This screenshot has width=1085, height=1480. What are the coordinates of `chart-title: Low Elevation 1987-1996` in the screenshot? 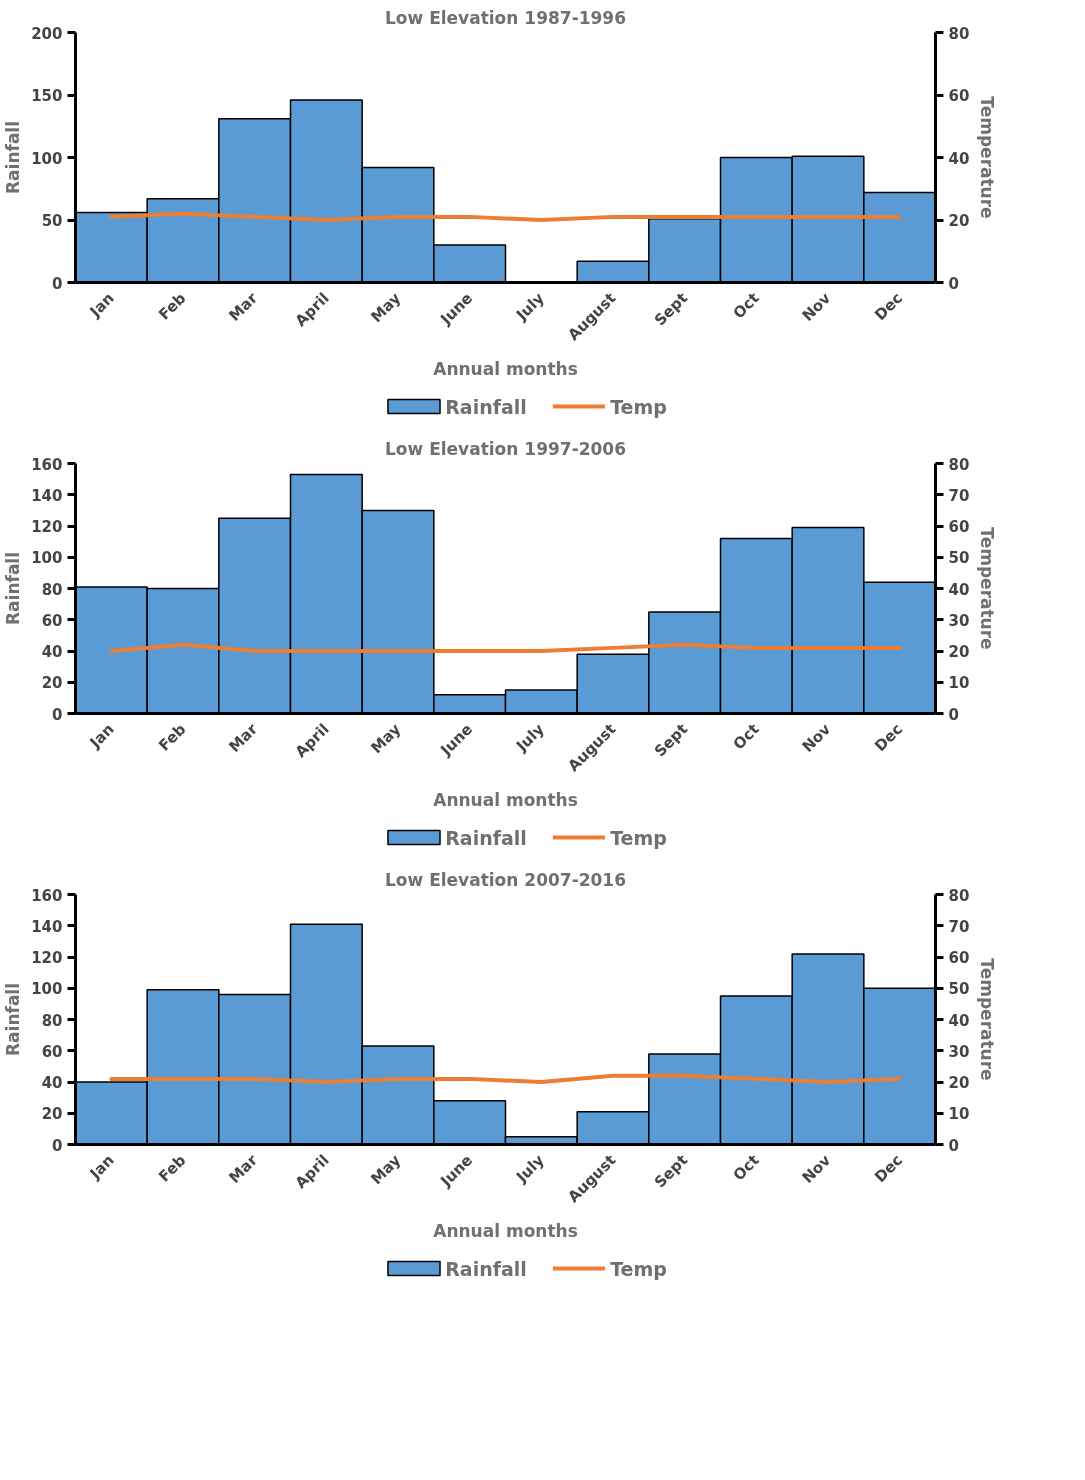 It's located at (505, 17).